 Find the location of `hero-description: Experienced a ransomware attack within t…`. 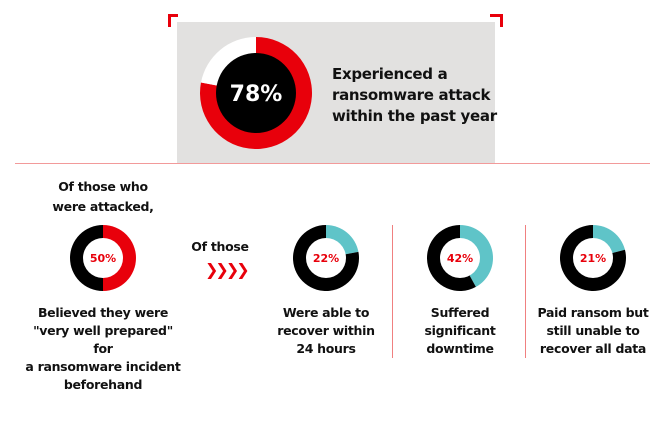

hero-description: Experienced a ransomware attack within t… is located at coordinates (414, 95).